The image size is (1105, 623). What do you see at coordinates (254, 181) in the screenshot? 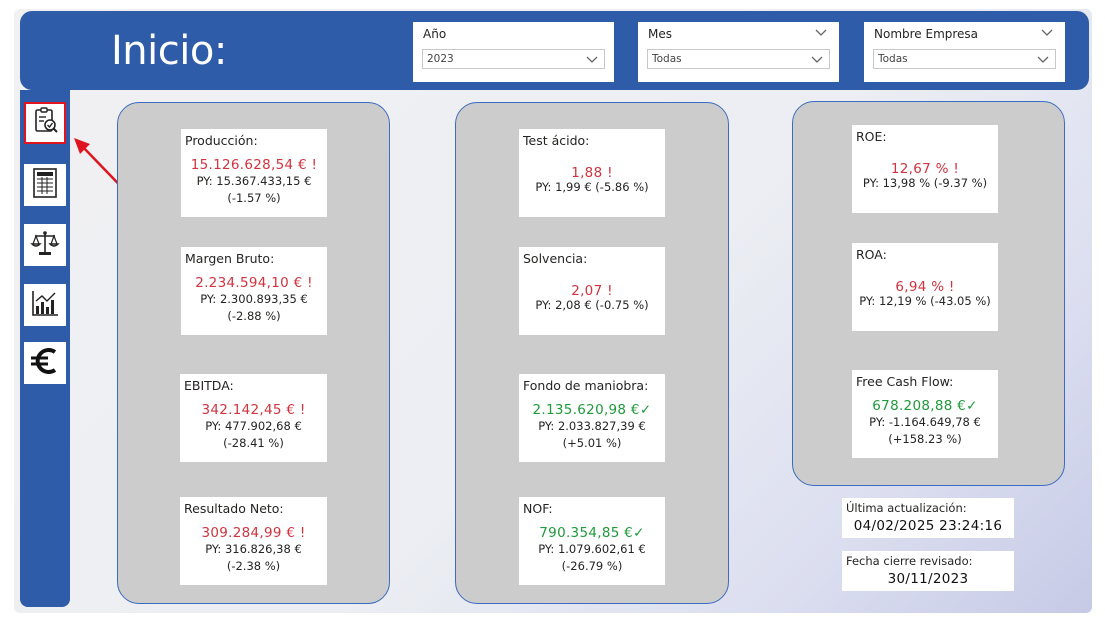
I see `kpi-previous-year: PY: 15.367.433,15 €` at bounding box center [254, 181].